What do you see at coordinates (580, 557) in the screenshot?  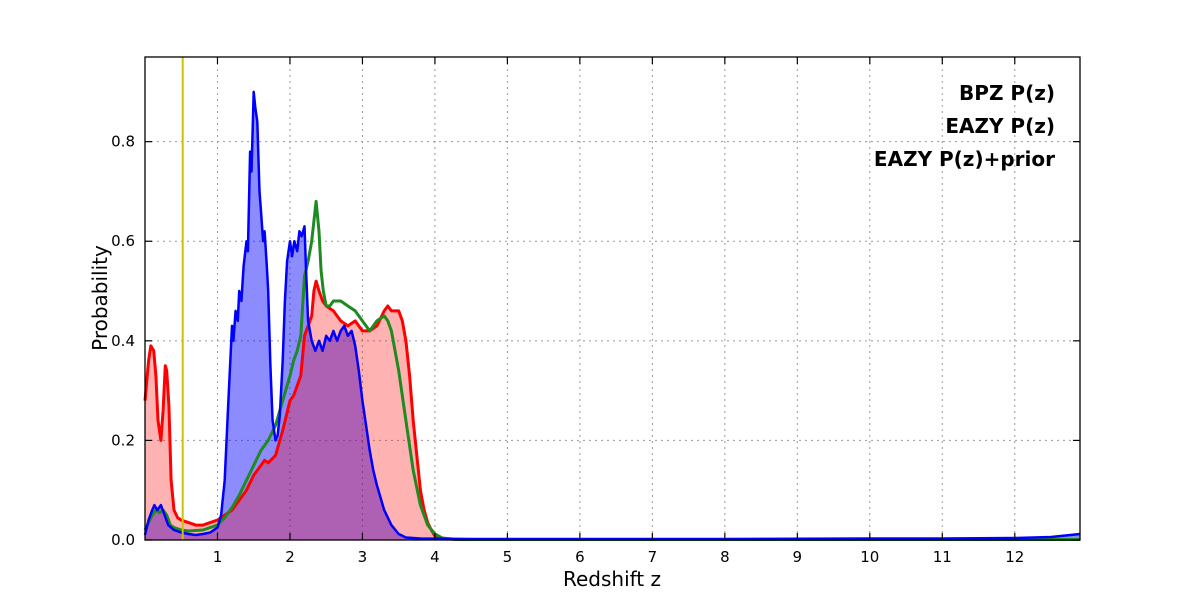 I see `x-tick-label: 6` at bounding box center [580, 557].